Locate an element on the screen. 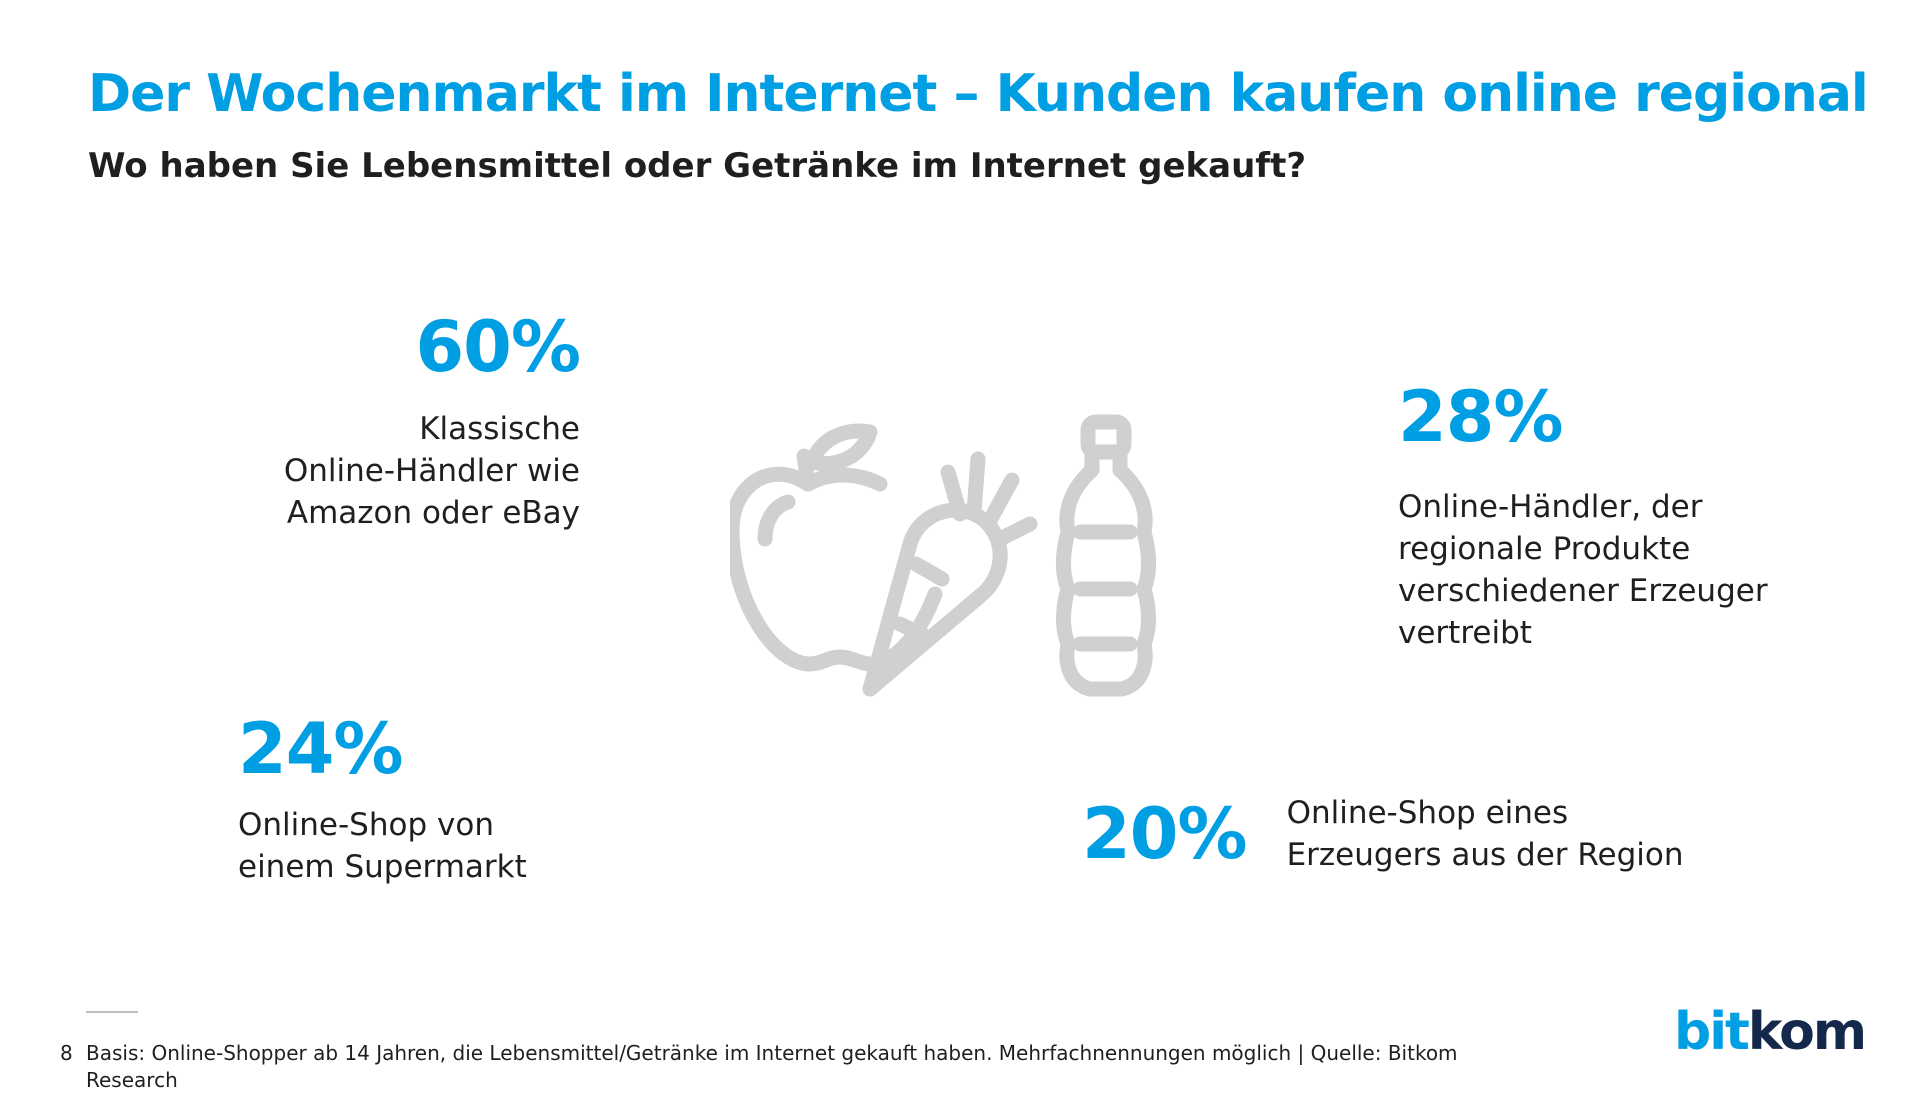 Image resolution: width=1920 pixels, height=1094 pixels. page-number: 8 is located at coordinates (66, 1053).